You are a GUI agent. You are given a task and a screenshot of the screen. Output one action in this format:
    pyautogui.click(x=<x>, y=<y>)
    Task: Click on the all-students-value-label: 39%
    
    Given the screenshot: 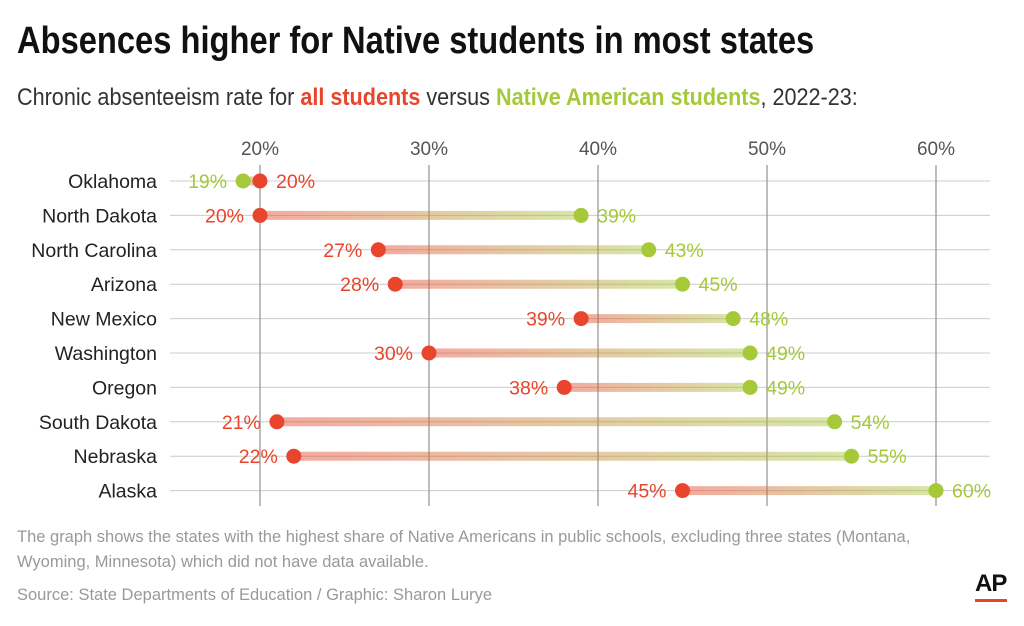 What is the action you would take?
    pyautogui.click(x=545, y=320)
    